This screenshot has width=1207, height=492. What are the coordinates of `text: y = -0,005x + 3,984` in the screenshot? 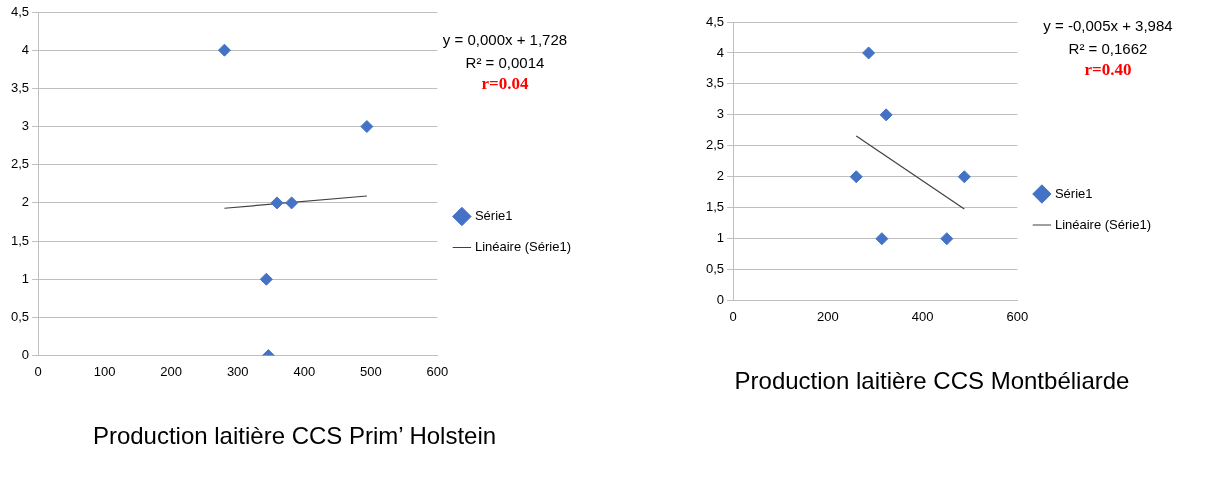 It's located at (1108, 26).